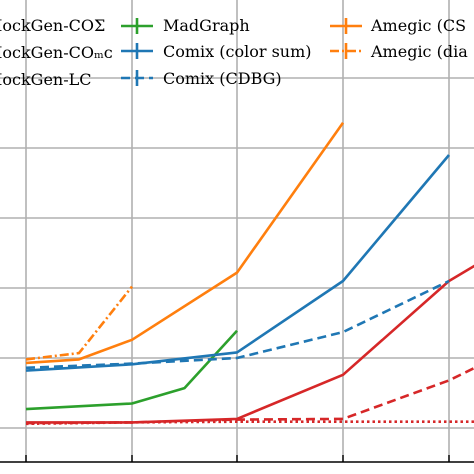  Describe the element at coordinates (237, 51) in the screenshot. I see `legend-label-comix-color-sum: Comix (color sum)` at that location.